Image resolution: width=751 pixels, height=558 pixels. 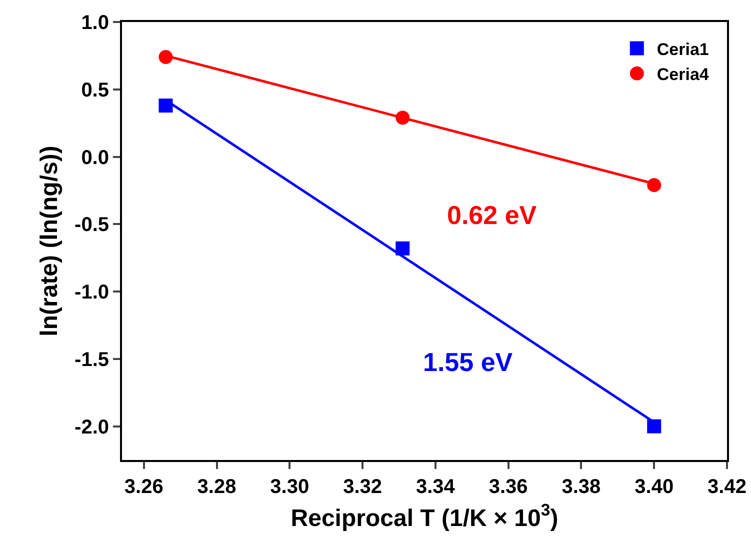 What do you see at coordinates (216, 487) in the screenshot?
I see `x-tick-label: 3.28` at bounding box center [216, 487].